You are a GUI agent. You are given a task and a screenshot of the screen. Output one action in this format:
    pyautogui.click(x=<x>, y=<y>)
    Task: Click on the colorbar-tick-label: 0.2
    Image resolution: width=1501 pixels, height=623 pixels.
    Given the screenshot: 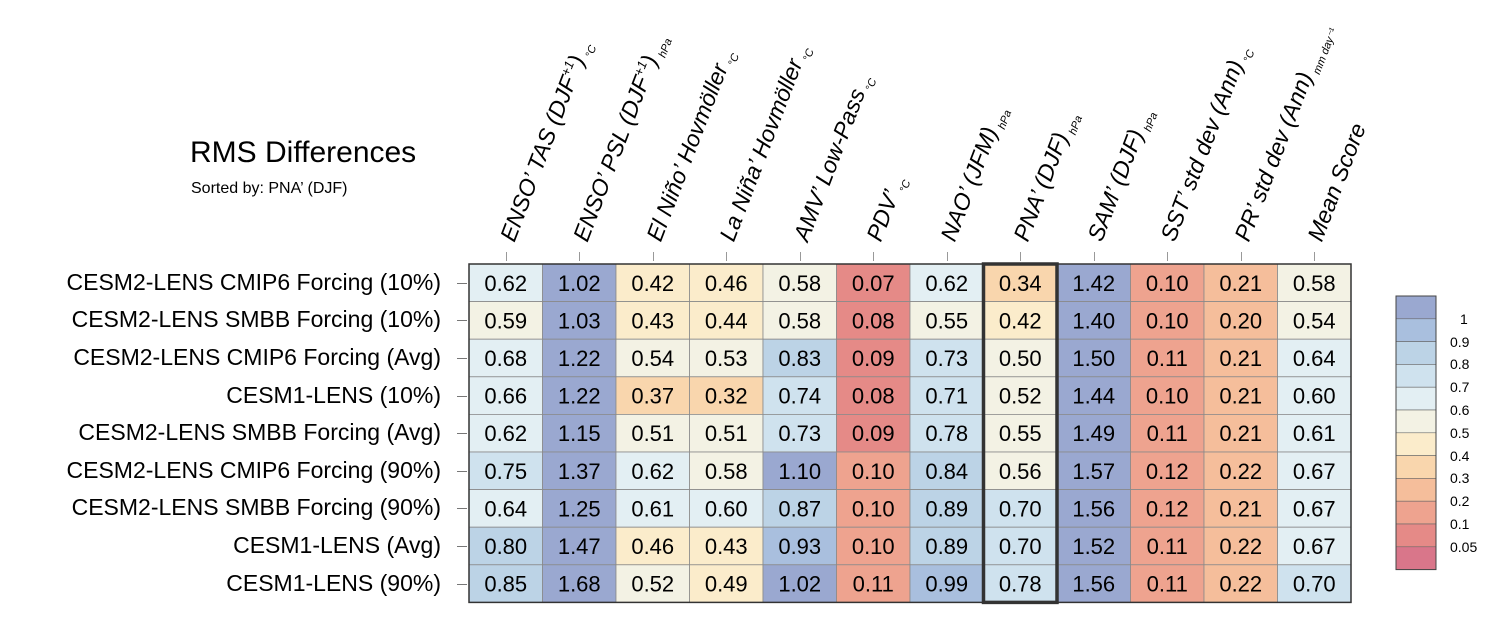 What is the action you would take?
    pyautogui.click(x=1460, y=501)
    